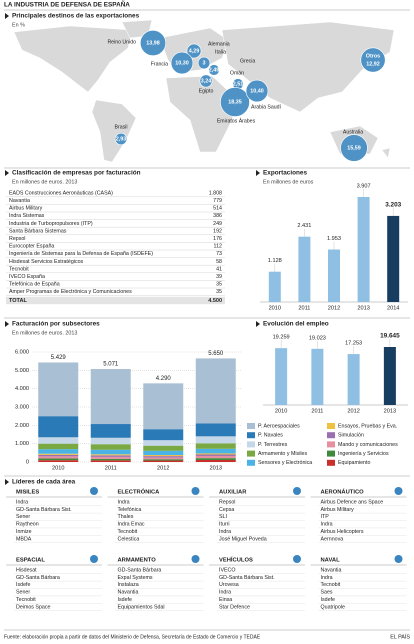  I want to click on legend-label: Equipamiento, so click(354, 463).